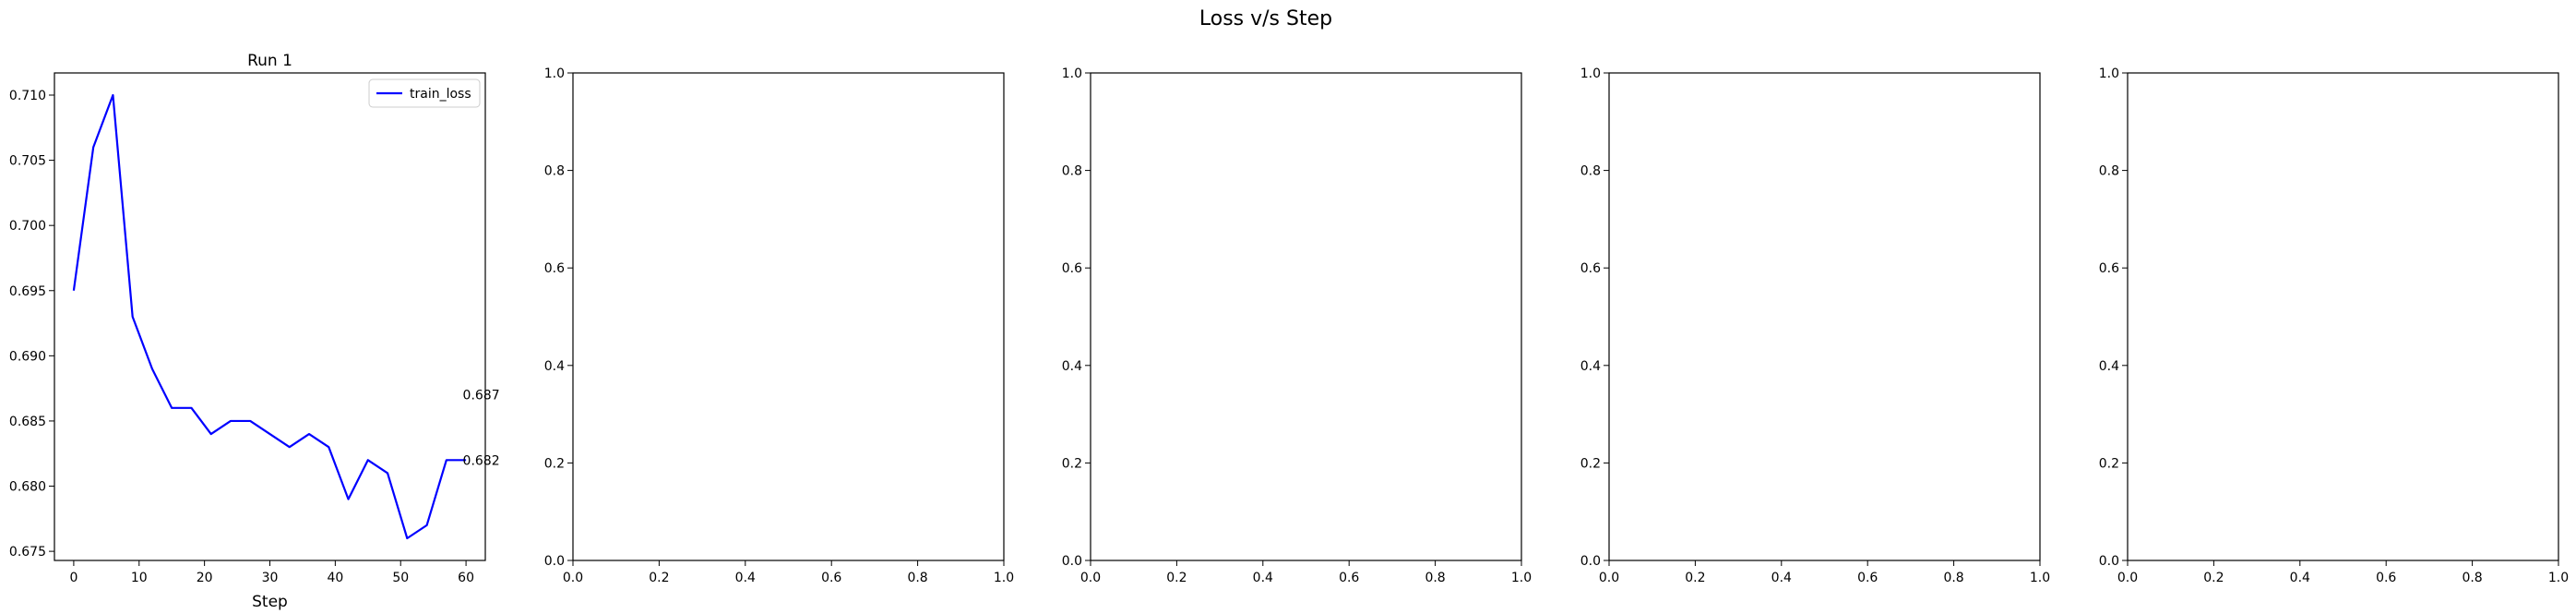 The image size is (2576, 614). I want to click on x-tick-label: 40, so click(335, 578).